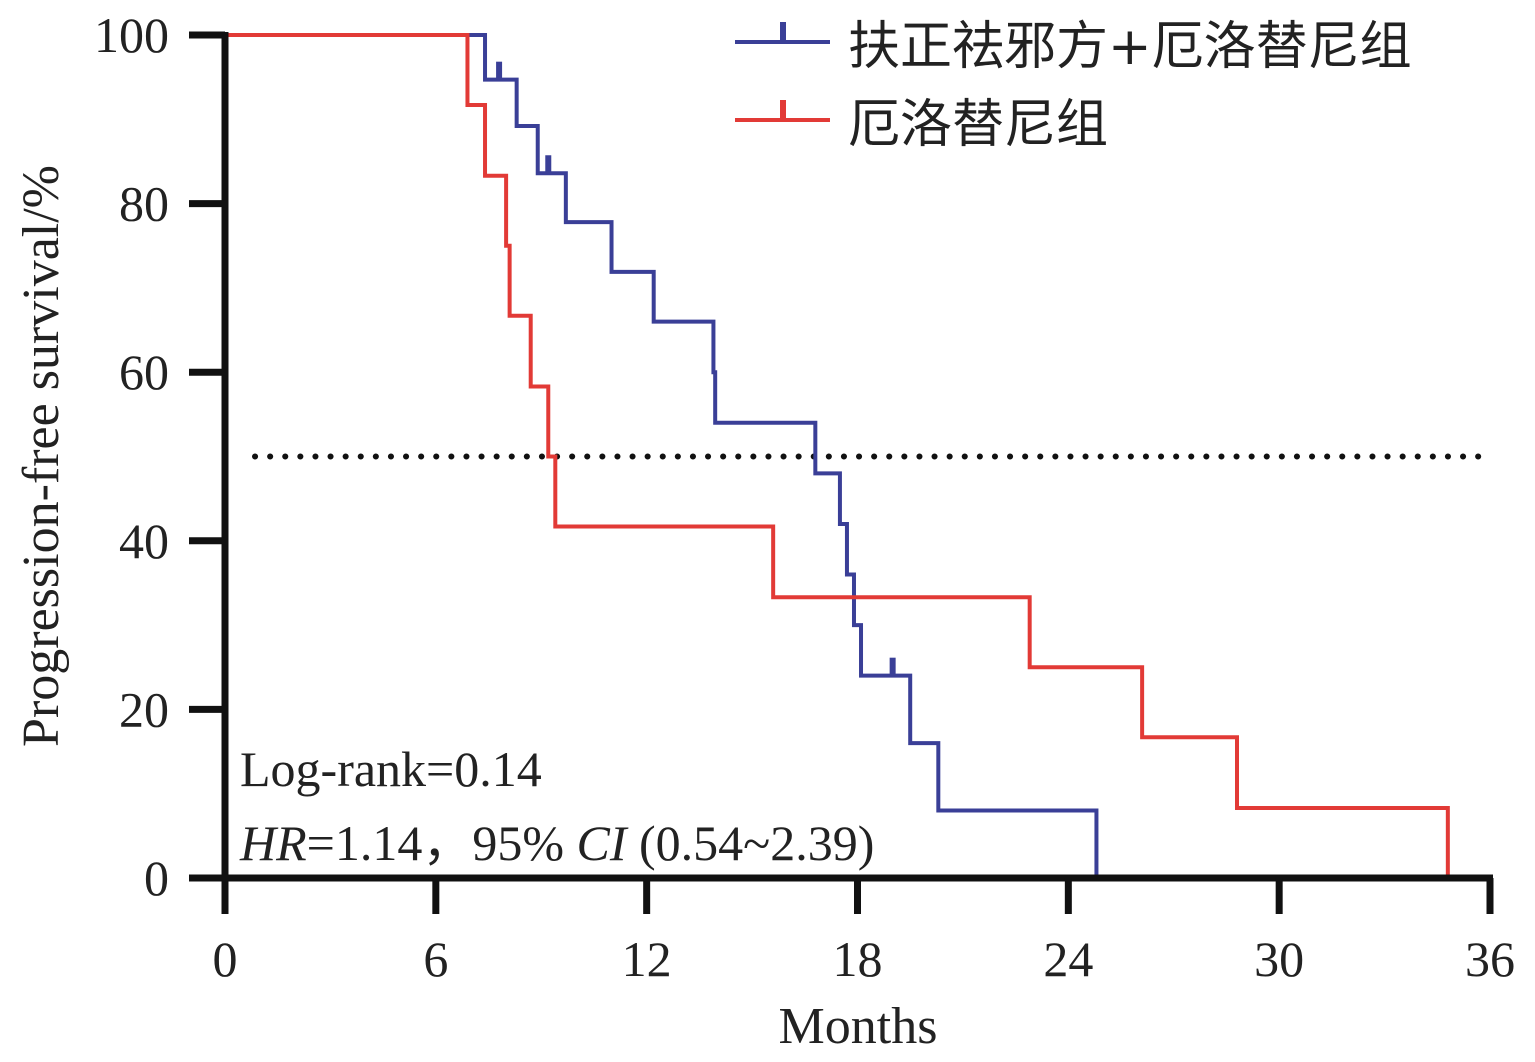  I want to click on y-tick-label: 80, so click(144, 204).